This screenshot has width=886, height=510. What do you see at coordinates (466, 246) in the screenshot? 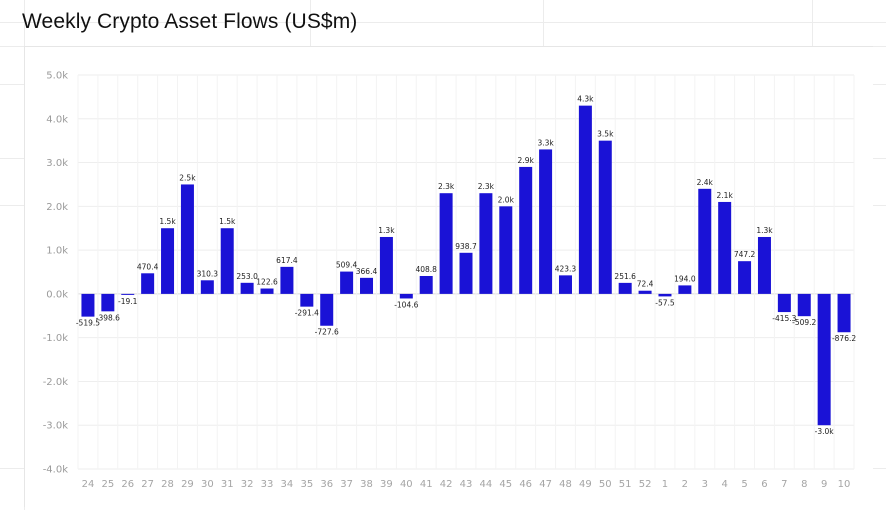
I see `data-label: 938.7` at bounding box center [466, 246].